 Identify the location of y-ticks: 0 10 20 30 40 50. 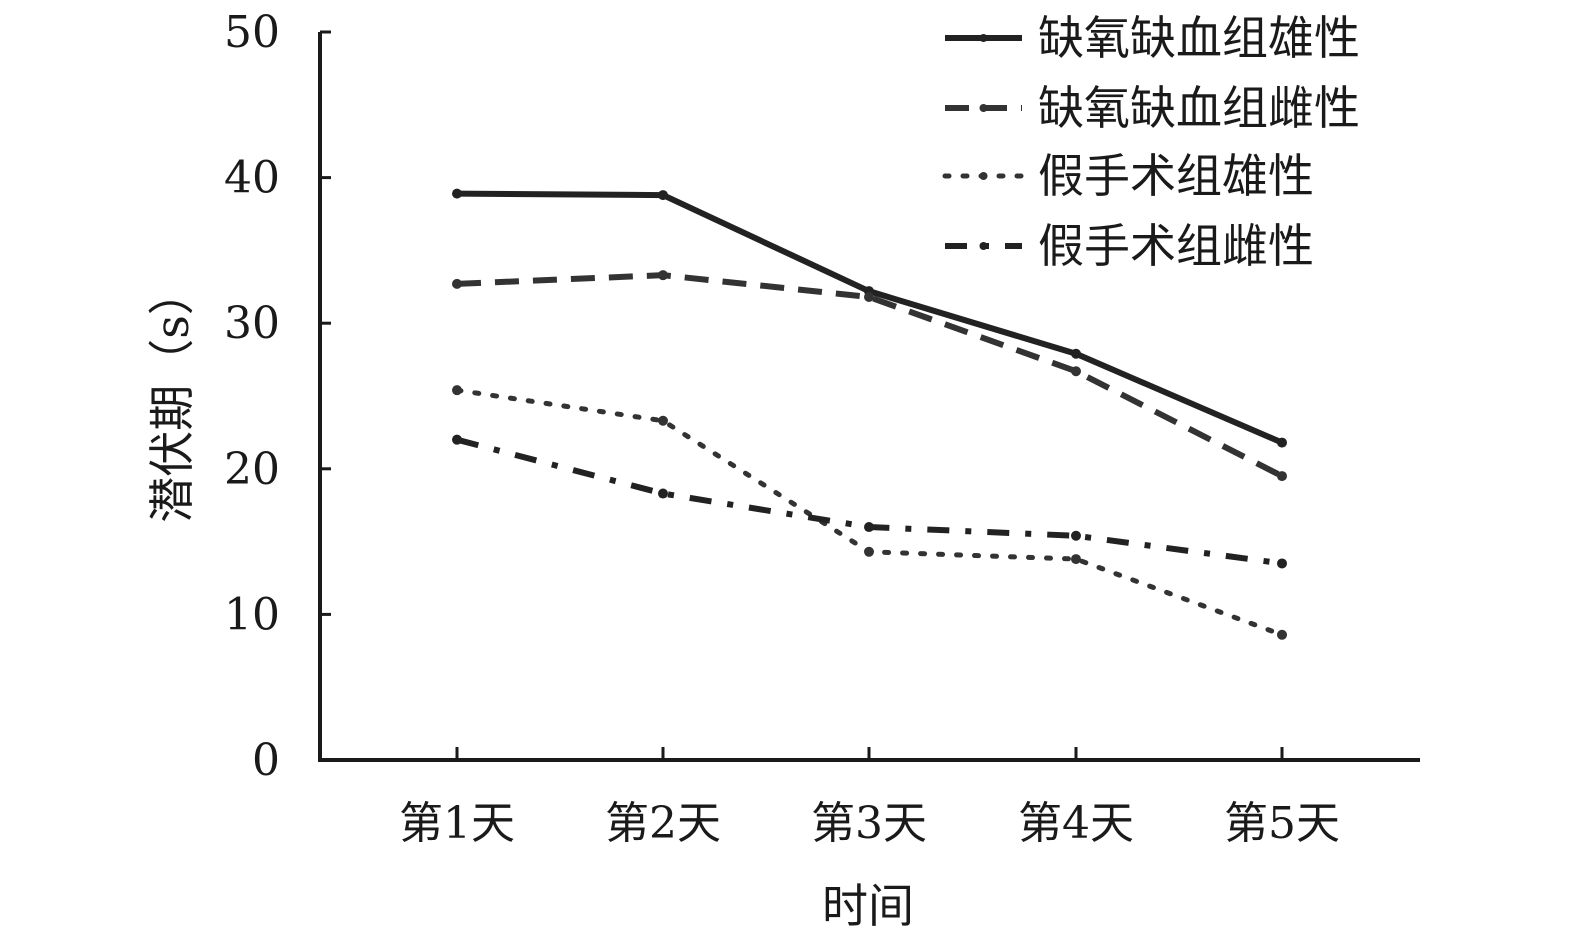
(277, 396).